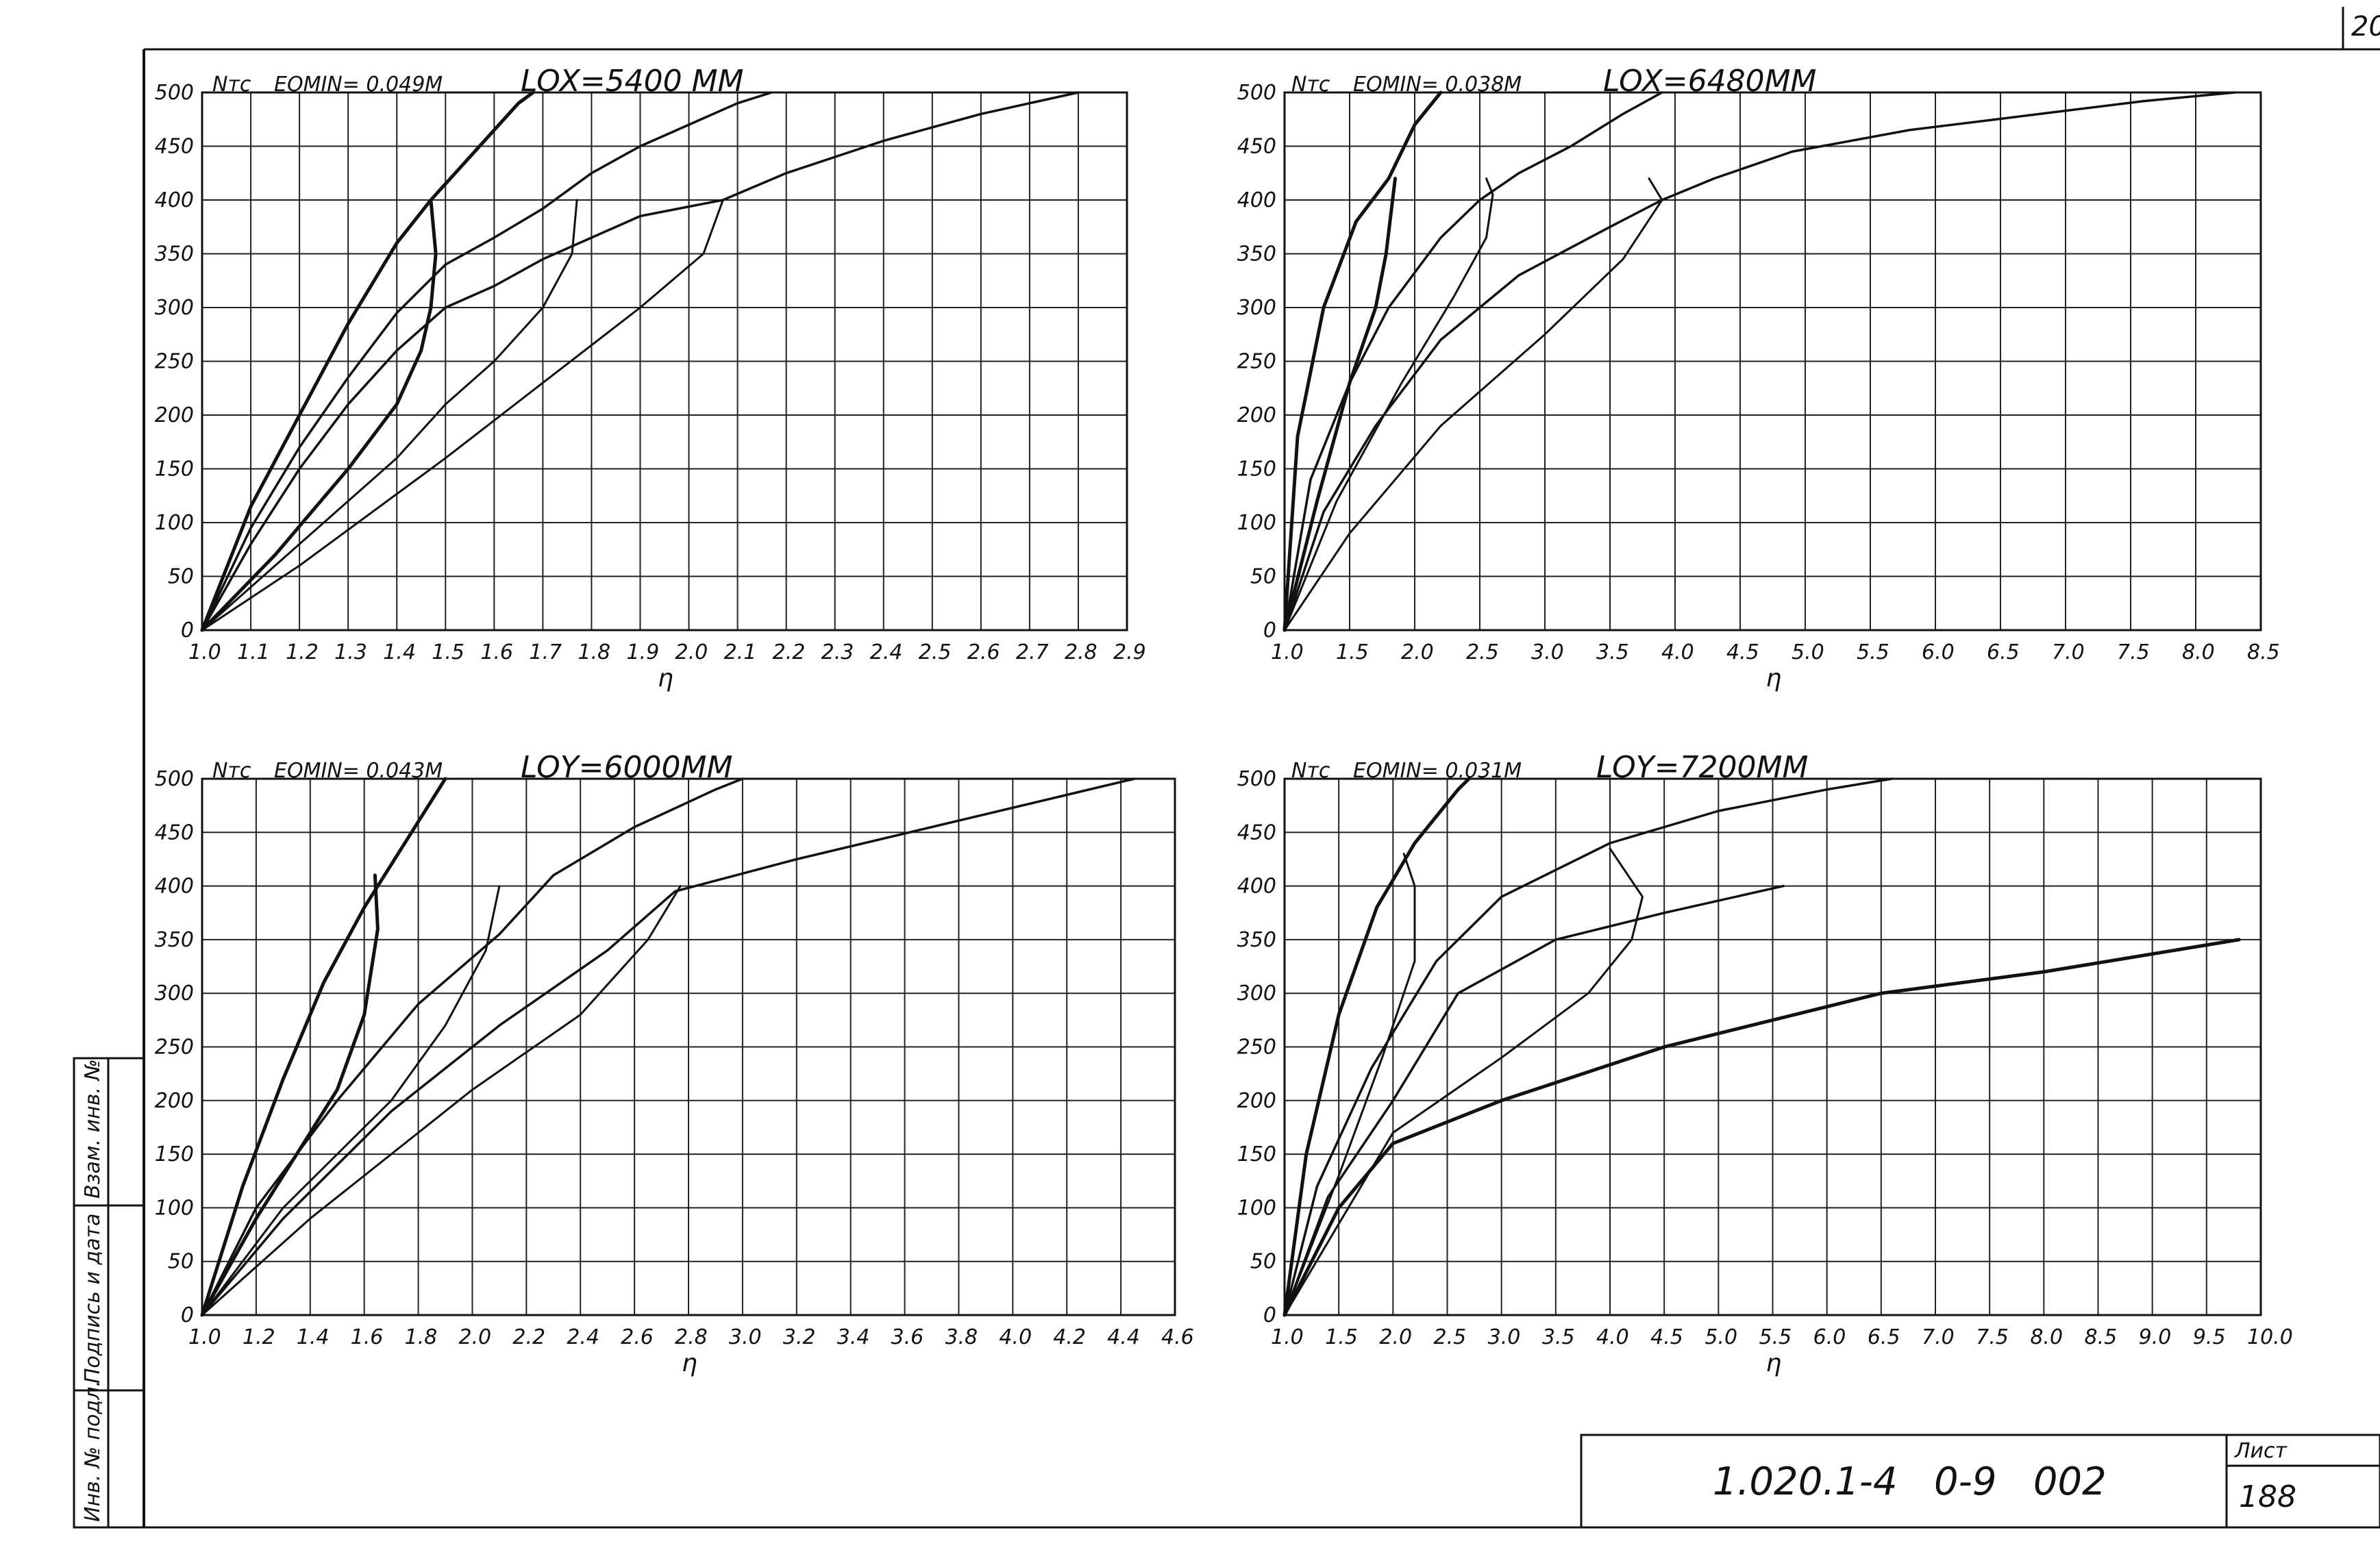 The image size is (2380, 1563). What do you see at coordinates (1884, 1337) in the screenshot?
I see `x-tick-label: 6.5` at bounding box center [1884, 1337].